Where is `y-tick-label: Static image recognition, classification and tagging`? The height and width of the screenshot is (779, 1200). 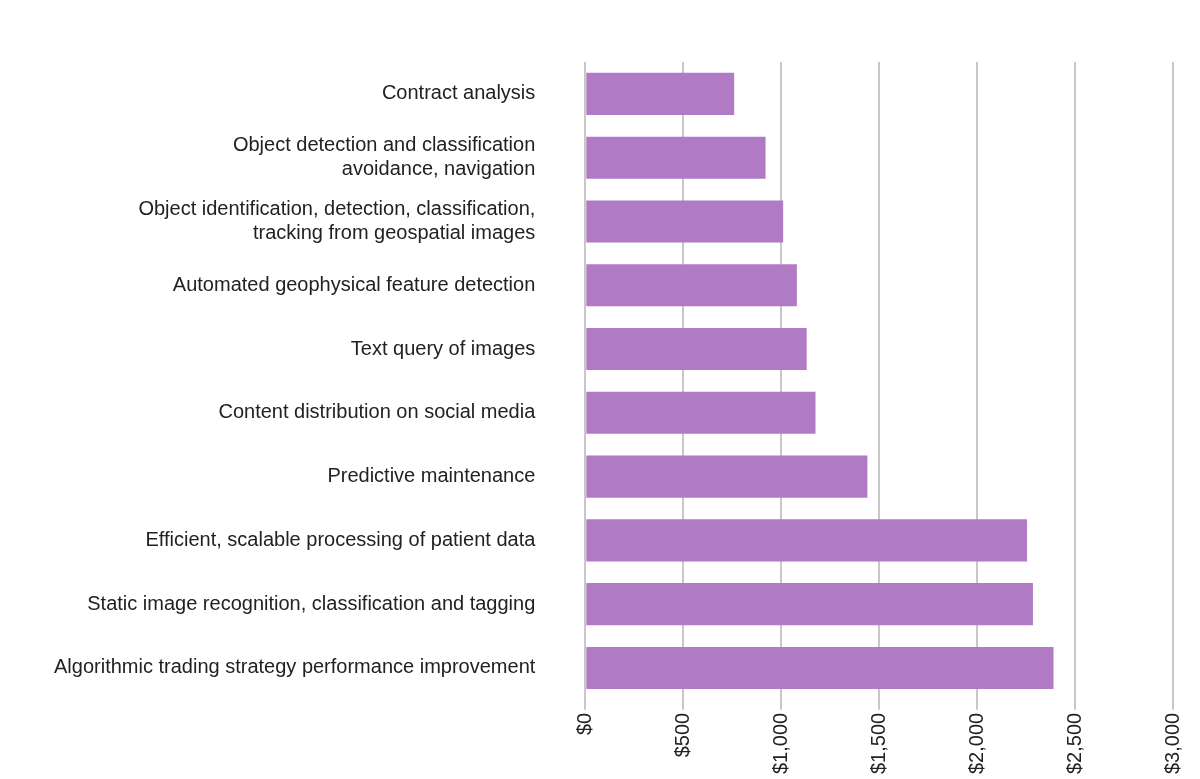
y-tick-label: Static image recognition, classification and tagging is located at coordinates (311, 602).